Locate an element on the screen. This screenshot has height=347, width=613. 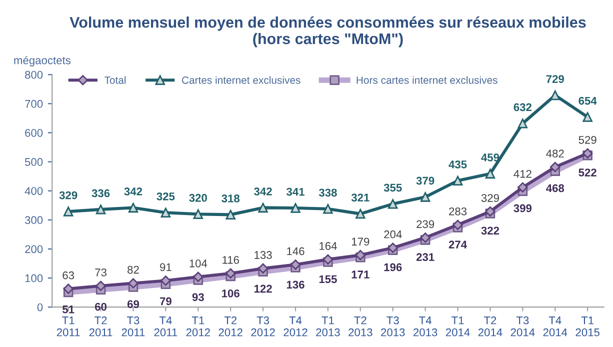
data-label: 355 is located at coordinates (393, 188).